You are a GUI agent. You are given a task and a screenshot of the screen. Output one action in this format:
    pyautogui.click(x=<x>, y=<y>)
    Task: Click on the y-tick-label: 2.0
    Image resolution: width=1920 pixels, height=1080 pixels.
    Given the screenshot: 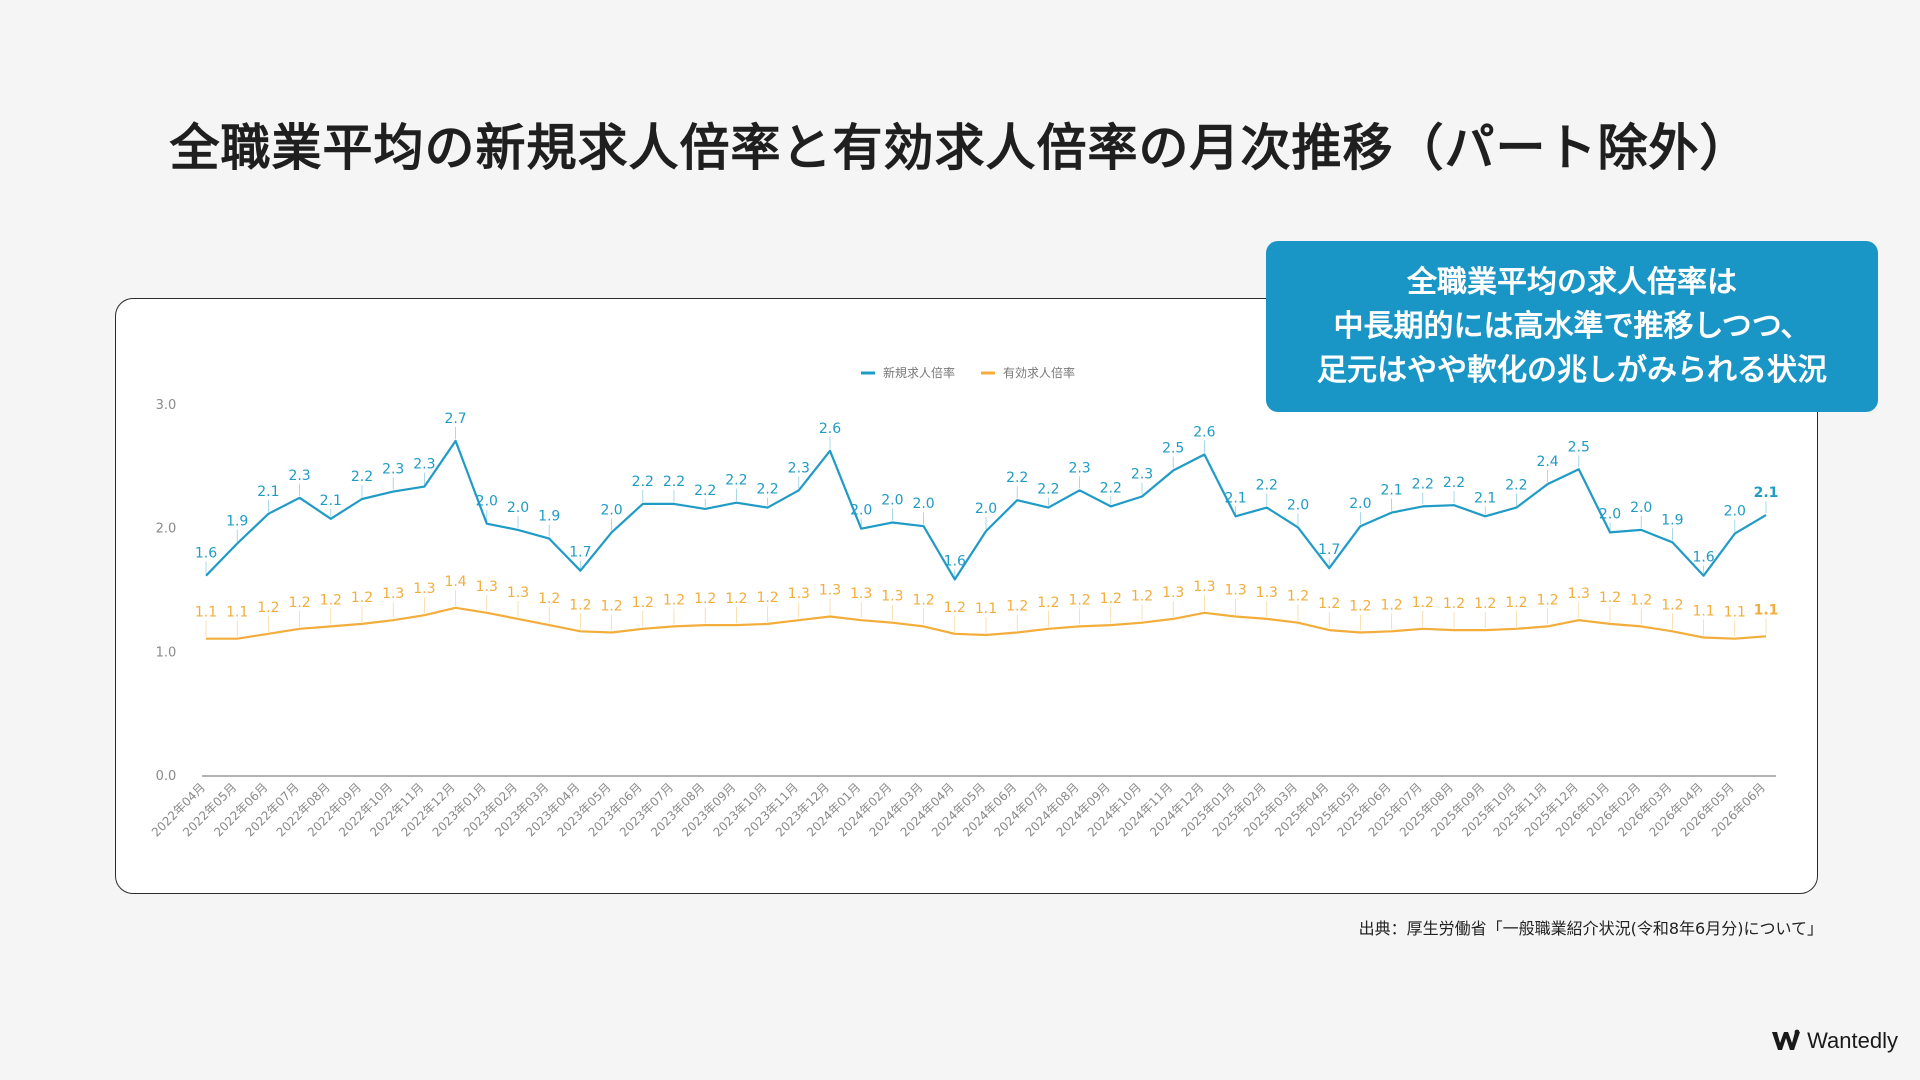 What is the action you would take?
    pyautogui.click(x=166, y=529)
    